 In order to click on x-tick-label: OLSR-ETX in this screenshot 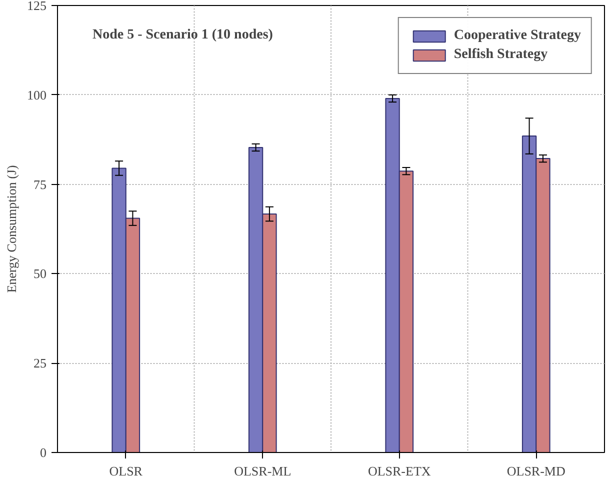, I will do `click(400, 471)`.